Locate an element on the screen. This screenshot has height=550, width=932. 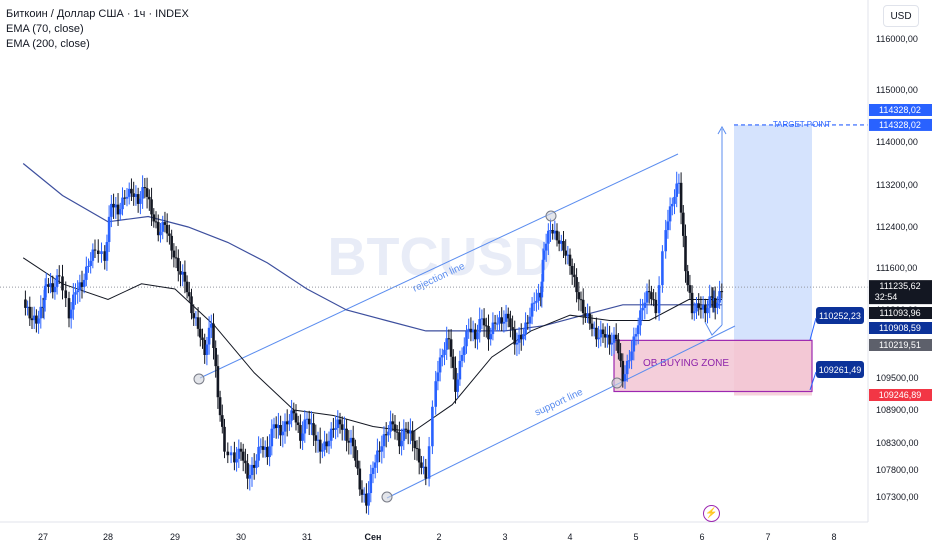
ema70-badge-bg is located at coordinates (900, 313).